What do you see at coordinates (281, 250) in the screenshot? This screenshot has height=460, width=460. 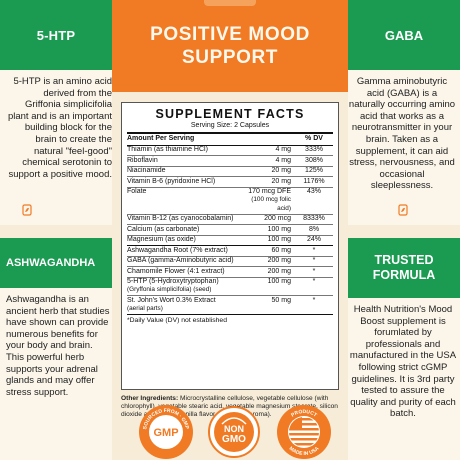 I see `facts-row-amount: 60 mg` at bounding box center [281, 250].